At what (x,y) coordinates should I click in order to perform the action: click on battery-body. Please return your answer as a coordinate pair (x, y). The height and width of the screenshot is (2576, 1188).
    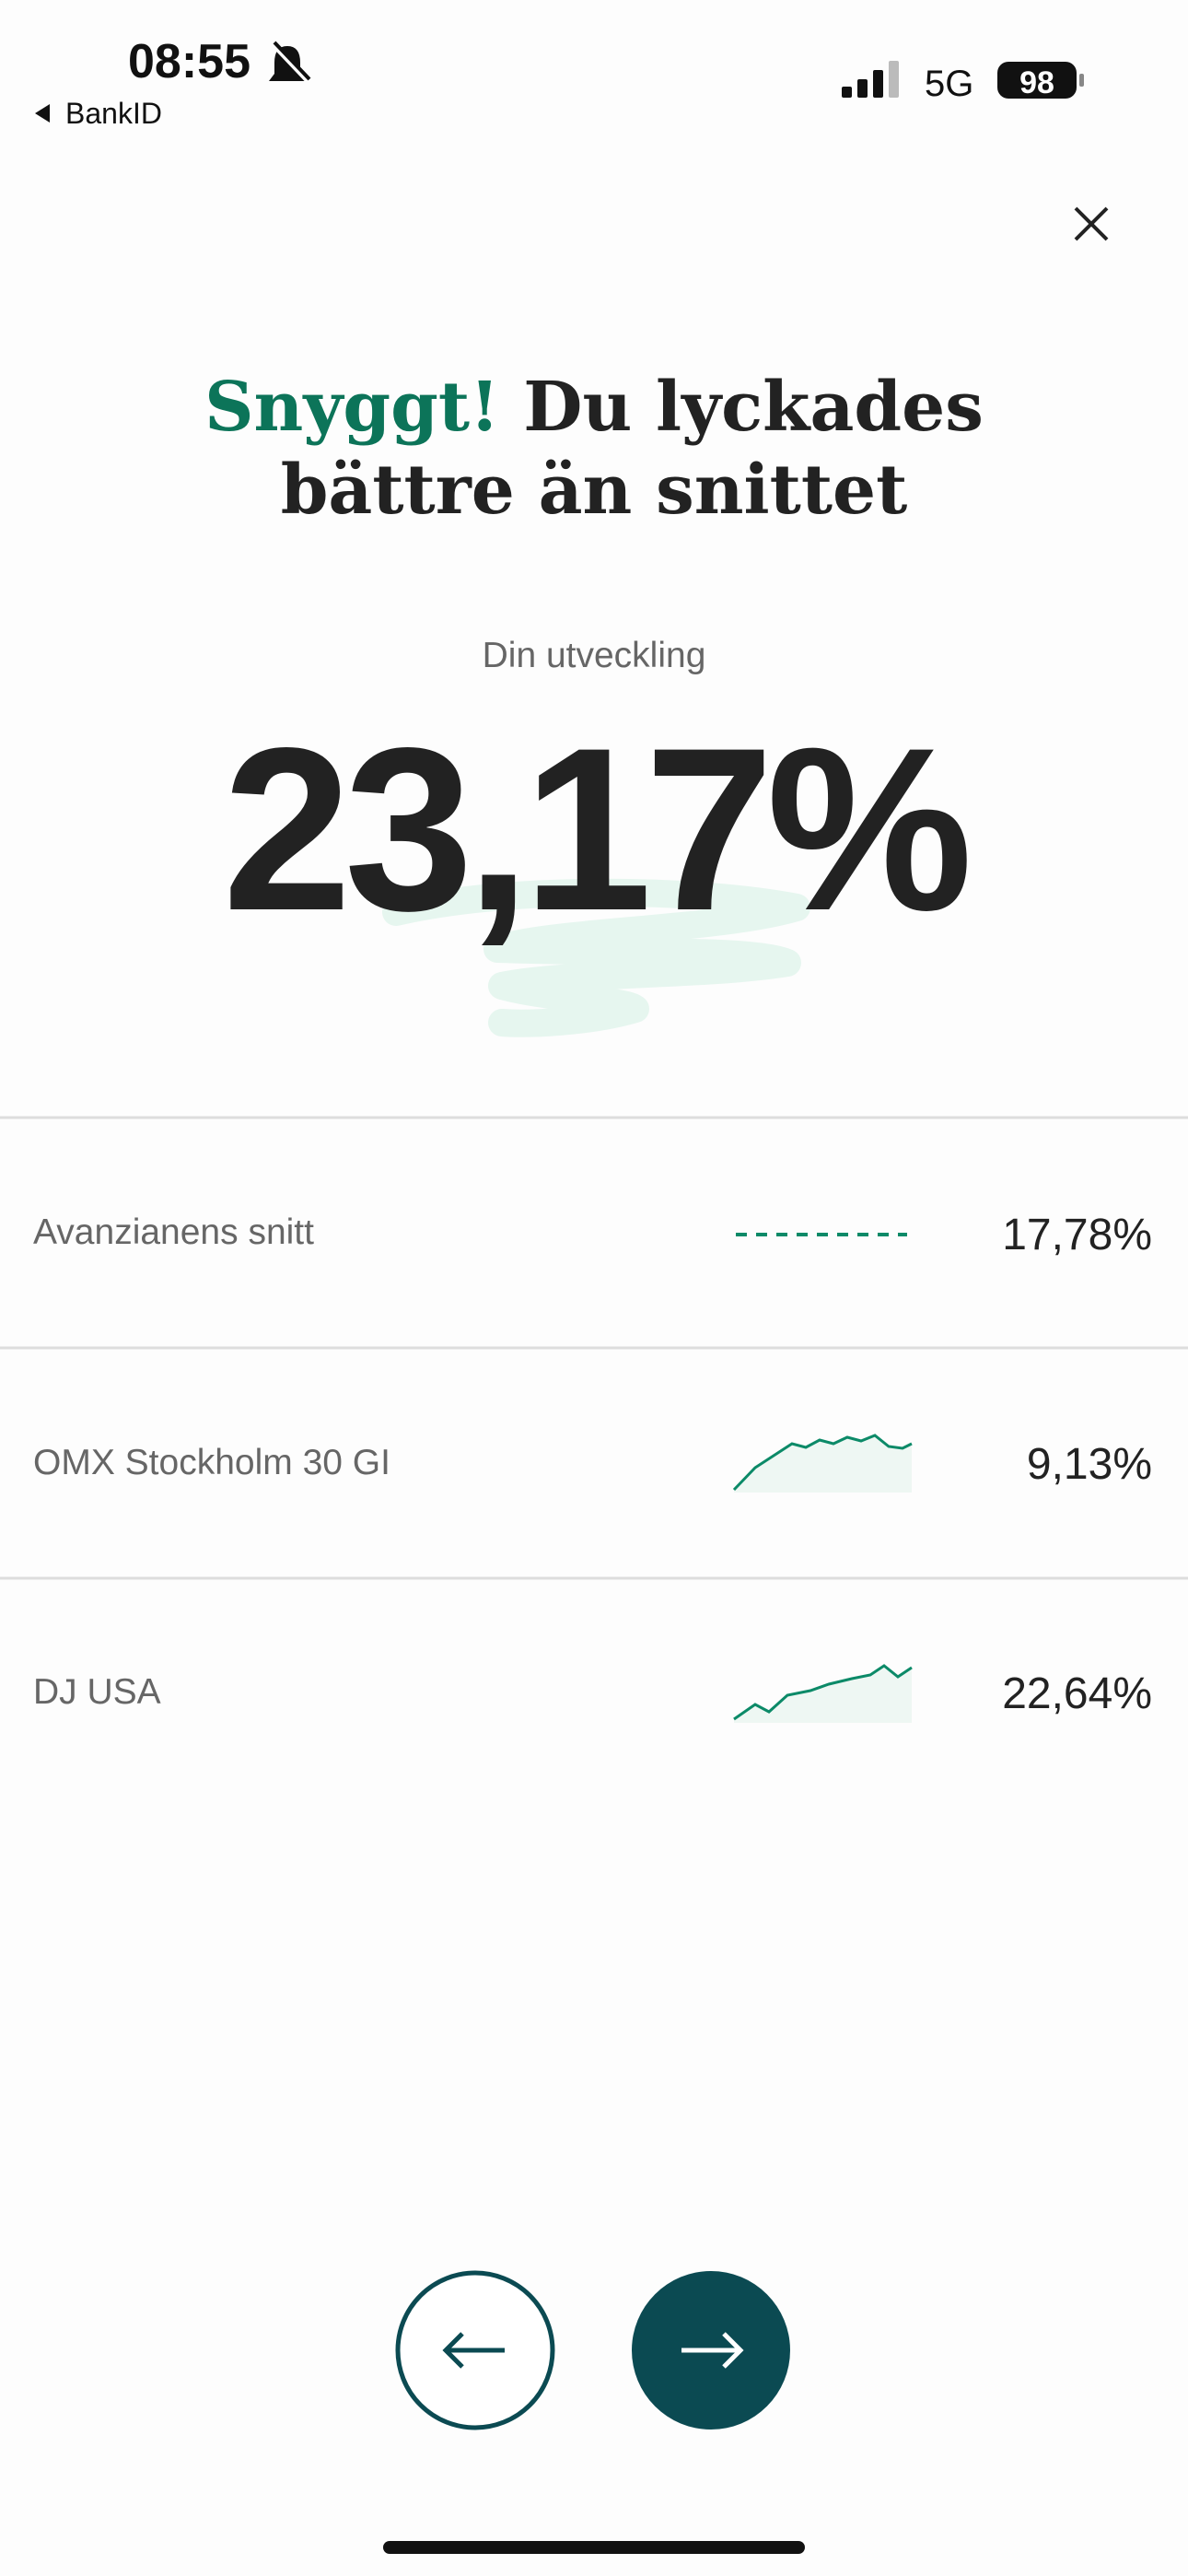
    Looking at the image, I should click on (1037, 80).